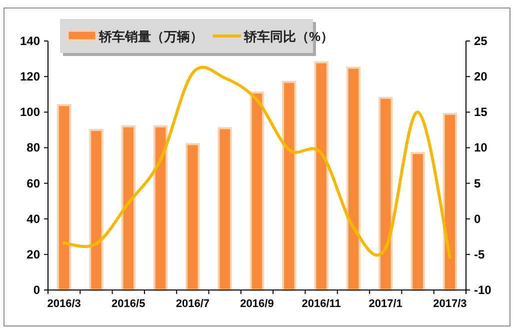  What do you see at coordinates (193, 304) in the screenshot?
I see `x-tick-label: 2016/7` at bounding box center [193, 304].